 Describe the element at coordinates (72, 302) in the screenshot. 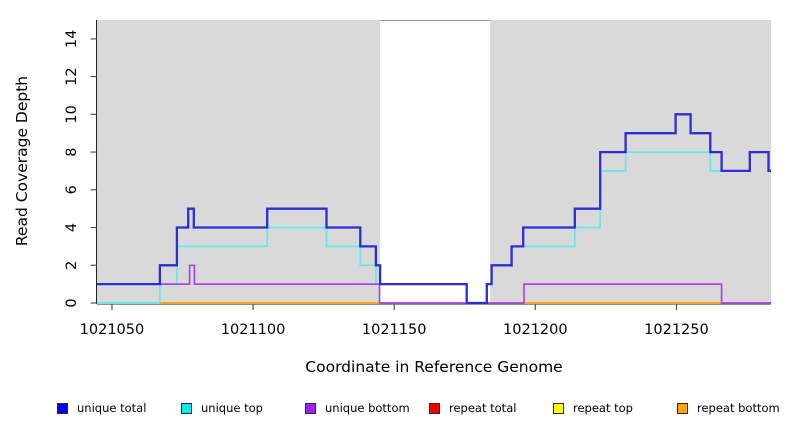

I see `y-tick-label: 0` at that location.